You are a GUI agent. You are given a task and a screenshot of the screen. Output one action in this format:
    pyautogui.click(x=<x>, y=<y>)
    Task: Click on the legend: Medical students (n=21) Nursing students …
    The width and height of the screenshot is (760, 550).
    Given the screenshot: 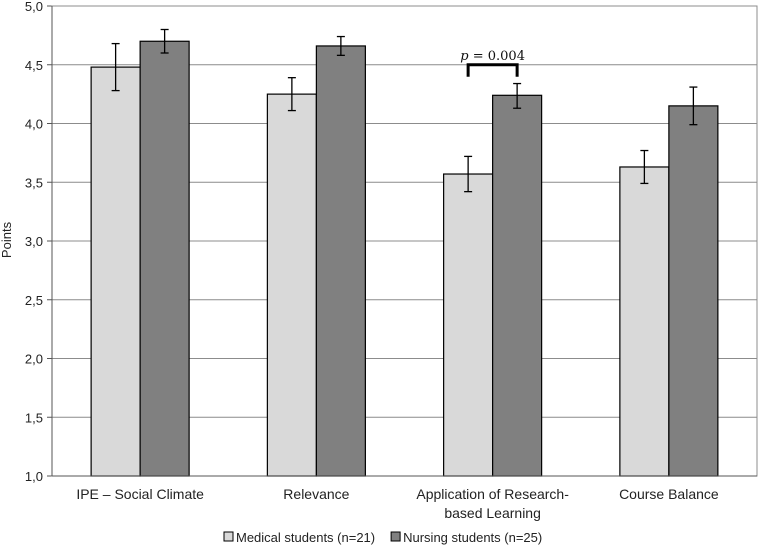 What is the action you would take?
    pyautogui.click(x=382, y=537)
    